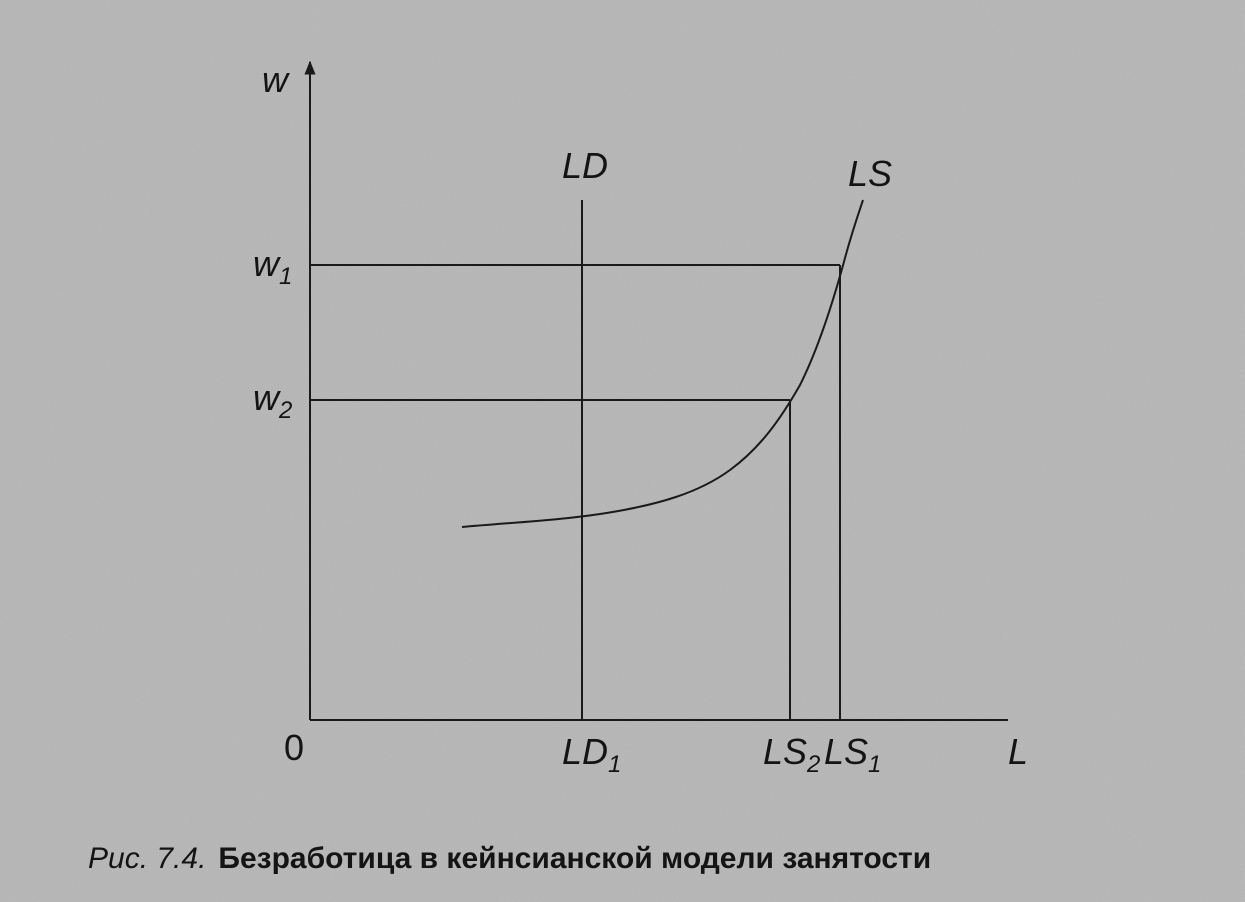  What do you see at coordinates (662, 363) in the screenshot?
I see `ls-curve` at bounding box center [662, 363].